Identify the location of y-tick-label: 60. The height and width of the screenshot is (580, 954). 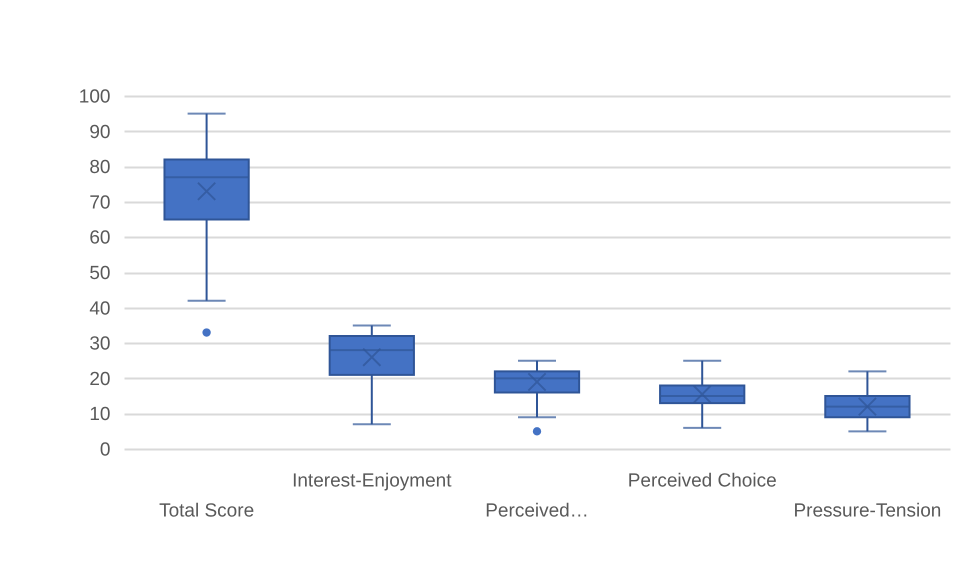
(99, 238).